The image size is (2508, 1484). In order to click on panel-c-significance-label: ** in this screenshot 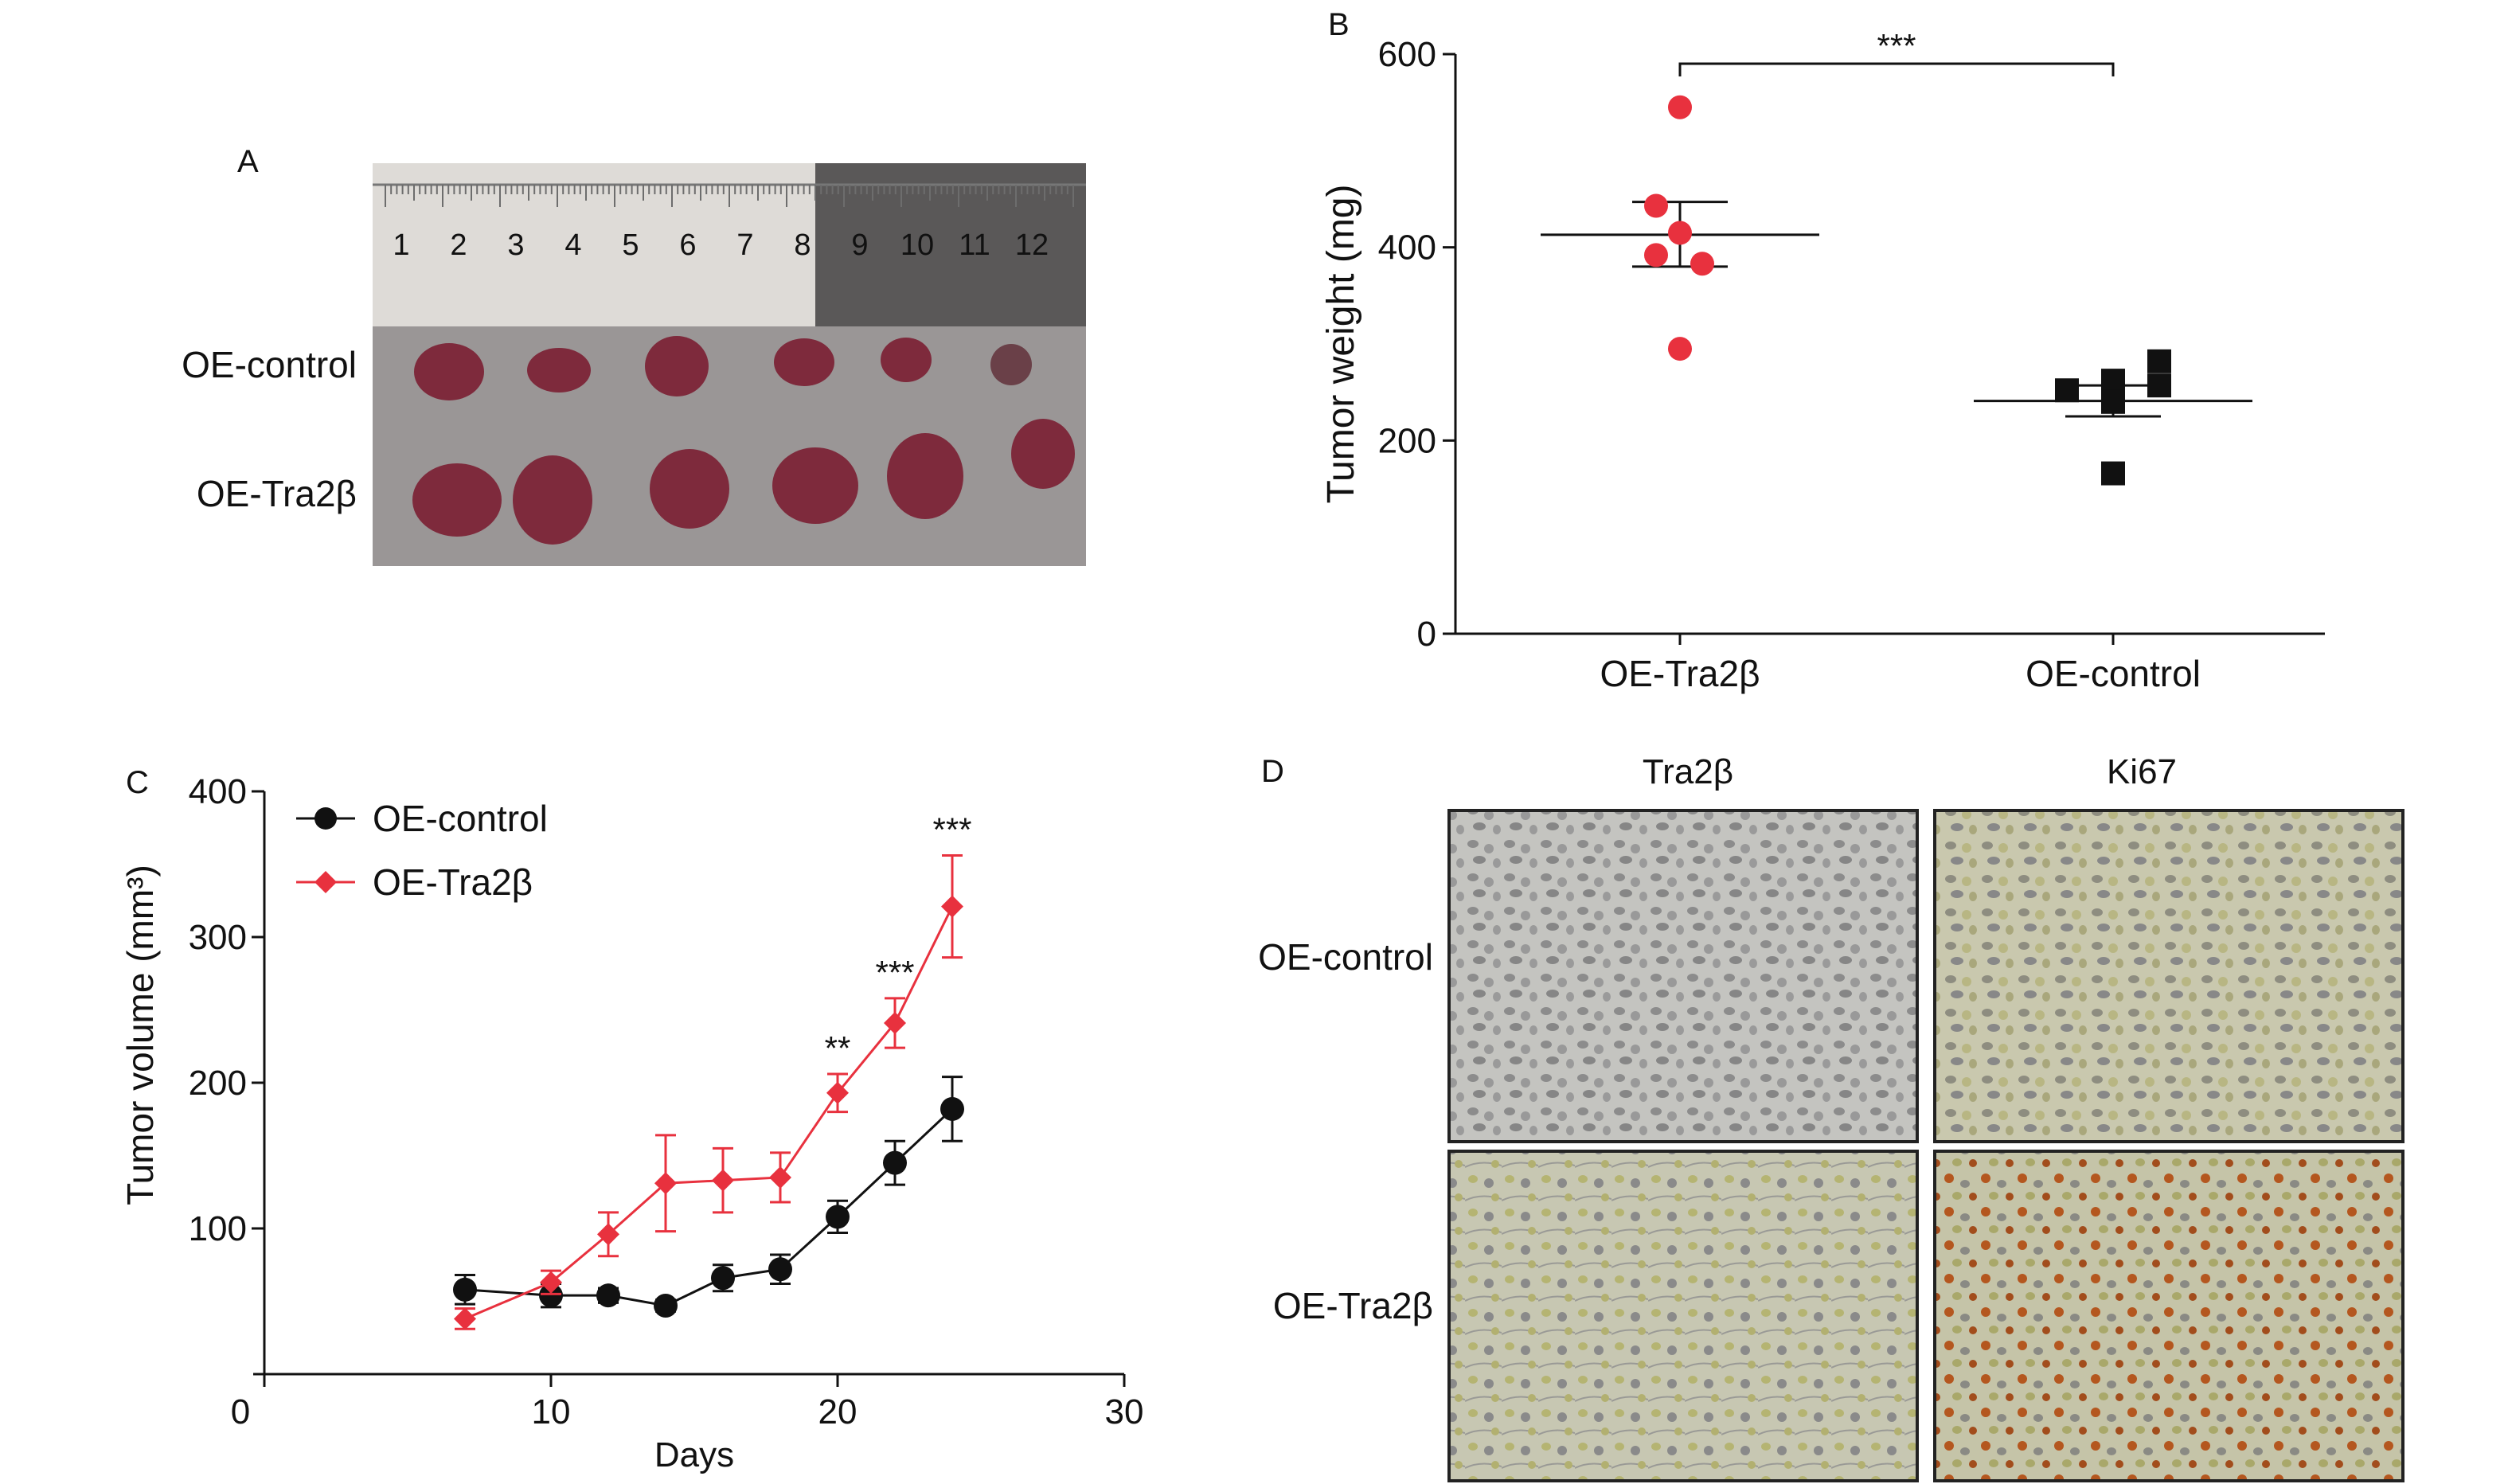, I will do `click(838, 1048)`.